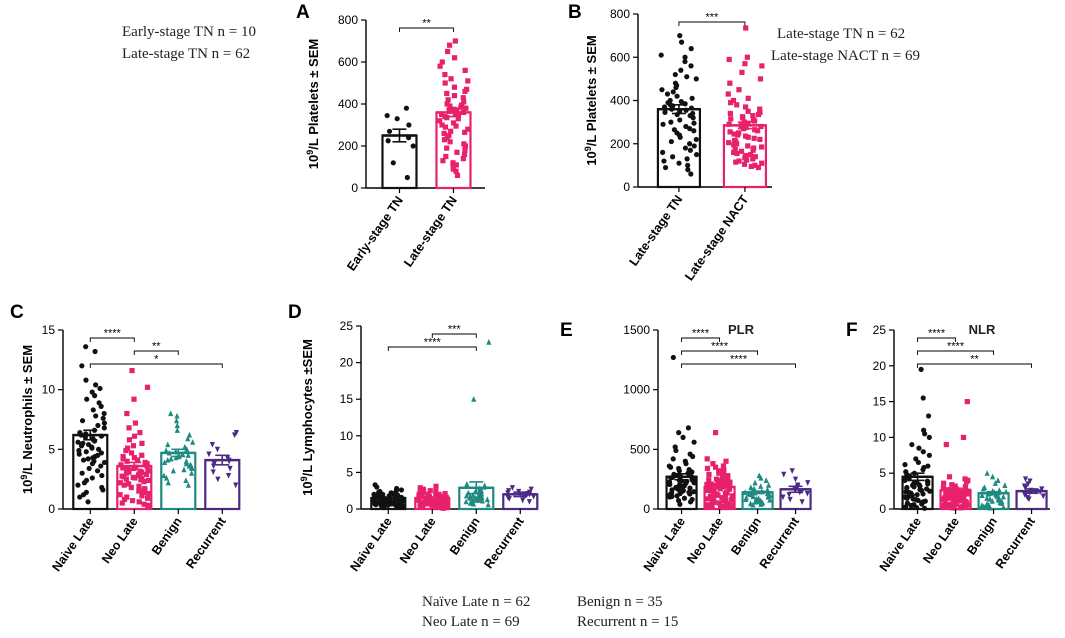  What do you see at coordinates (655, 231) in the screenshot?
I see `x-tick-label: Late-stage TN` at bounding box center [655, 231].